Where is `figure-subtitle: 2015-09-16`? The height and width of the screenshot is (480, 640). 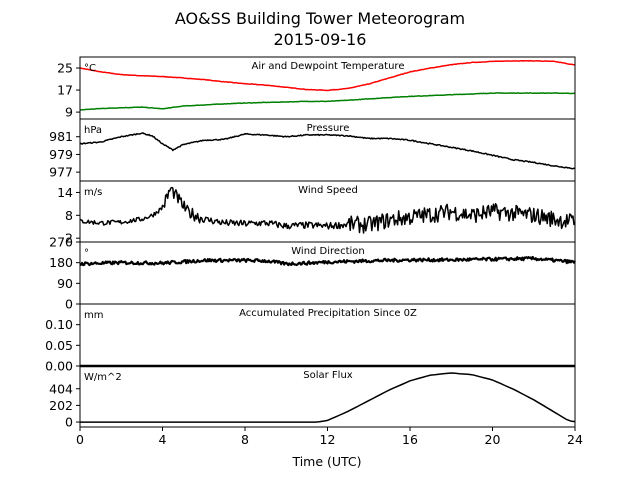 figure-subtitle: 2015-09-16 is located at coordinates (320, 39).